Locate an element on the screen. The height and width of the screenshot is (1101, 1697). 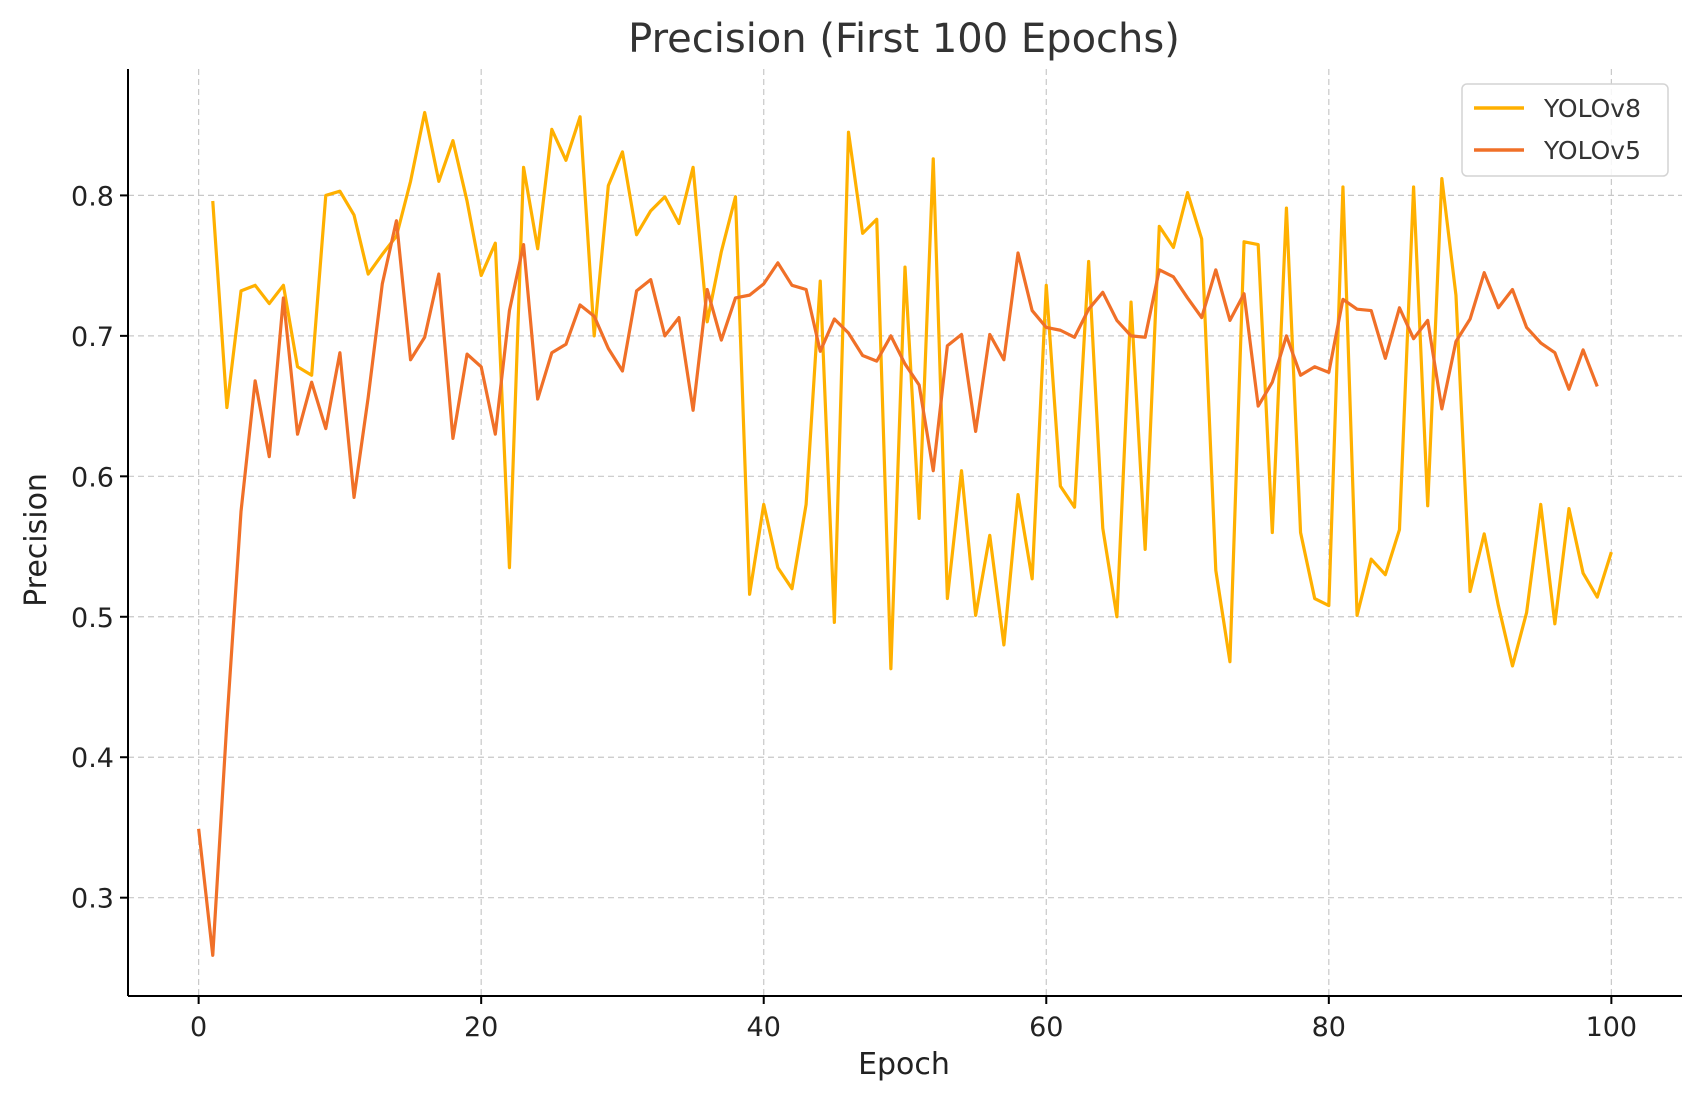
y-tick-label-2: 0.5 is located at coordinates (92, 618).